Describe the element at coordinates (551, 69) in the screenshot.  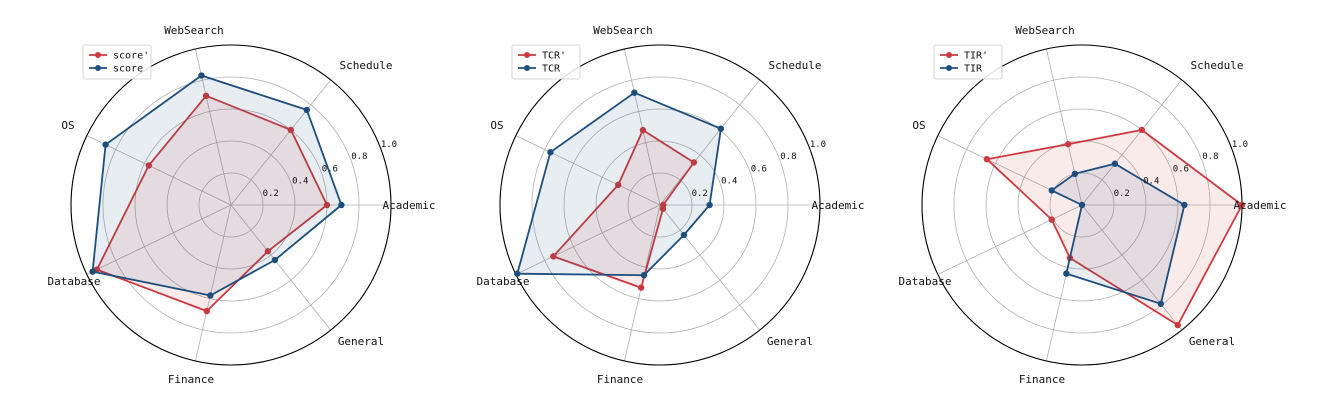
I see `legend-label: TCR` at that location.